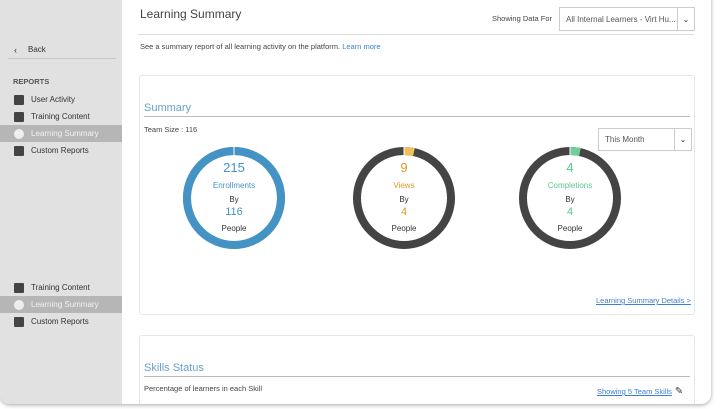 The image size is (720, 409). Describe the element at coordinates (19, 99) in the screenshot. I see `user-activity-icon` at that location.